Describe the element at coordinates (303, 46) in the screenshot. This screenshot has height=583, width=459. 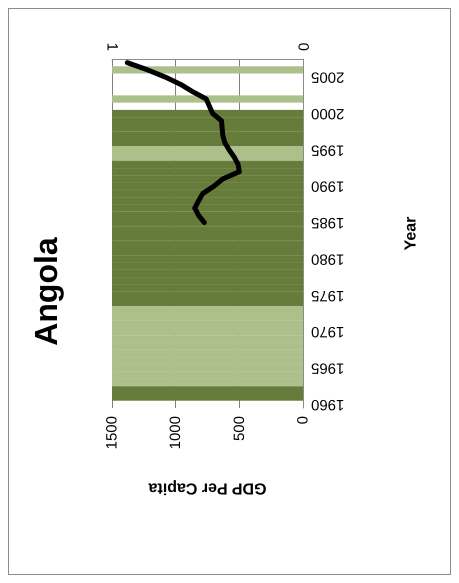
I see `x2-tick-label: 0` at that location.